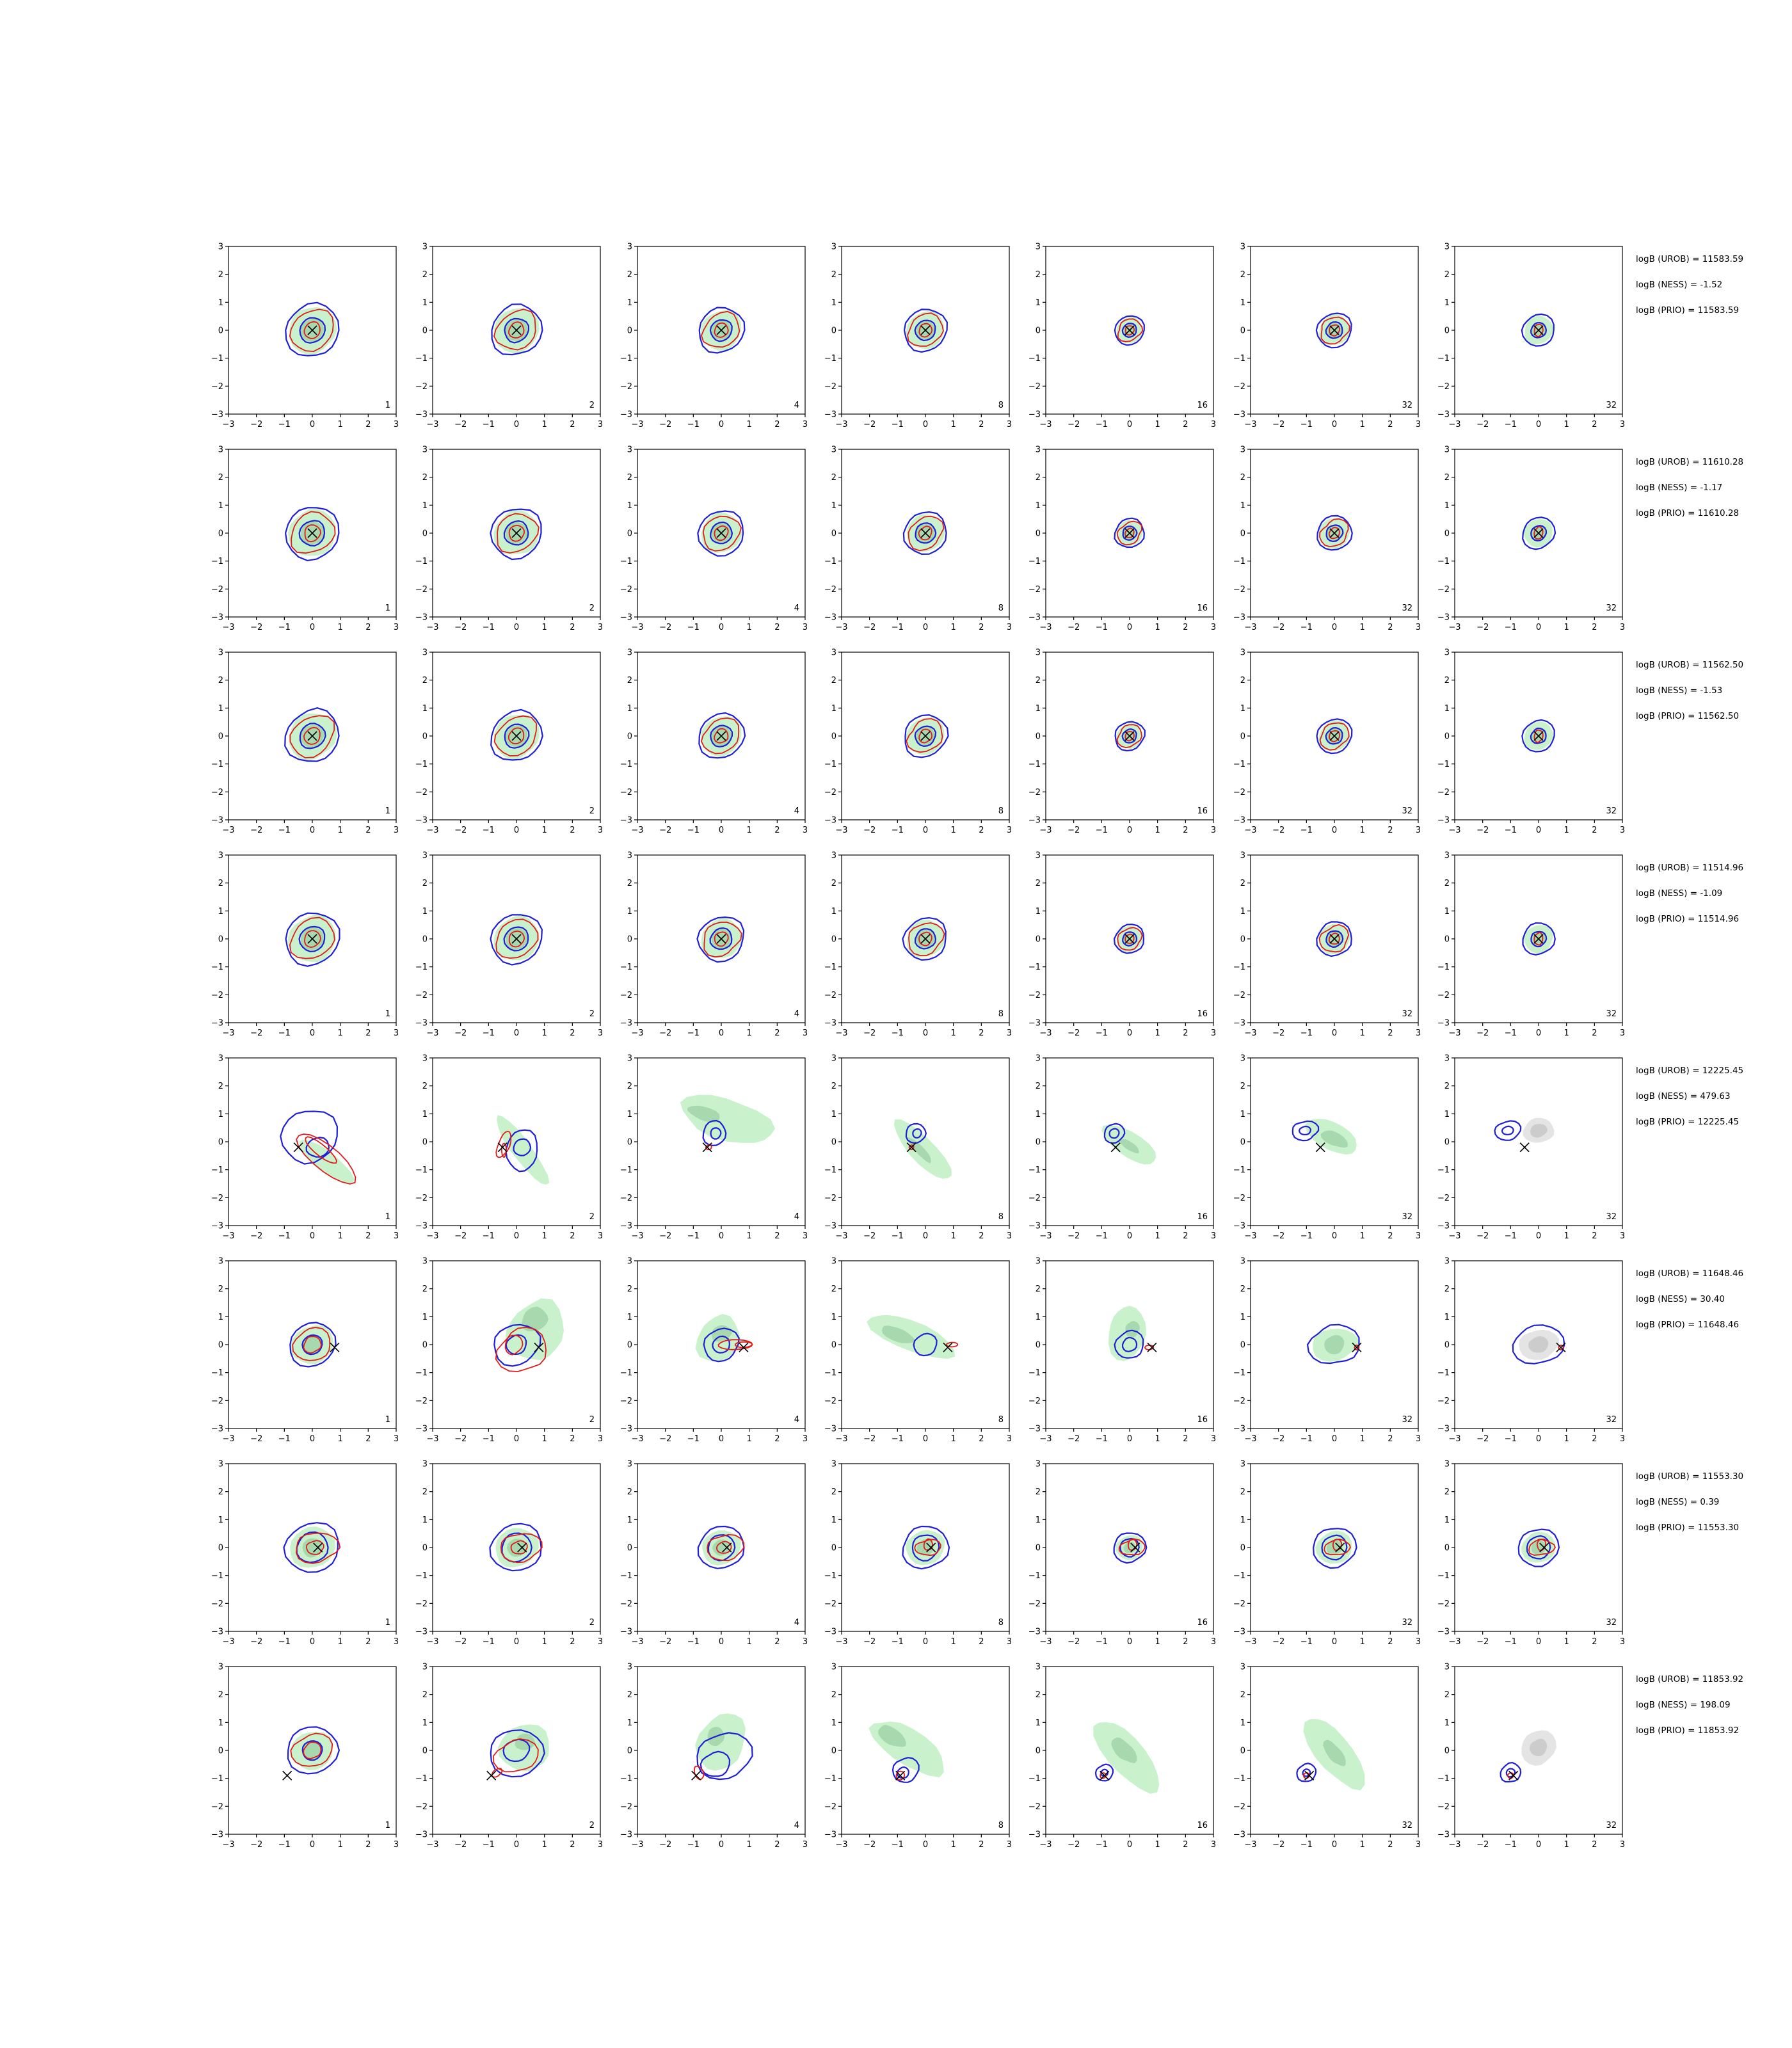  Describe the element at coordinates (592, 1420) in the screenshot. I see `panel-iteration-label: 2` at that location.